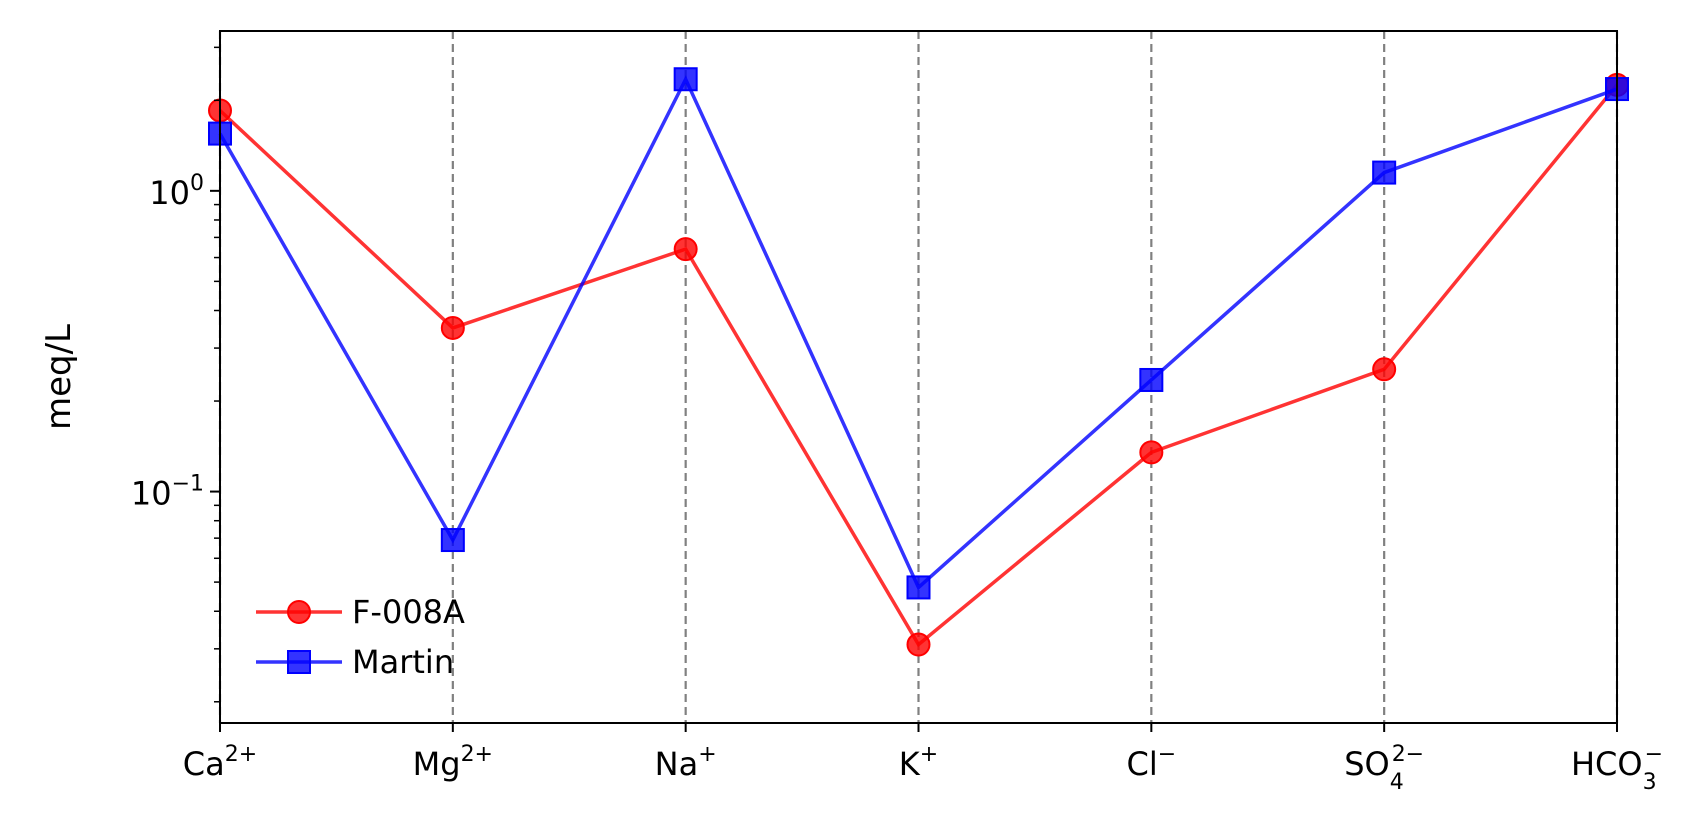 The height and width of the screenshot is (836, 1705). Describe the element at coordinates (360, 637) in the screenshot. I see `legend: F-008A Martin` at that location.